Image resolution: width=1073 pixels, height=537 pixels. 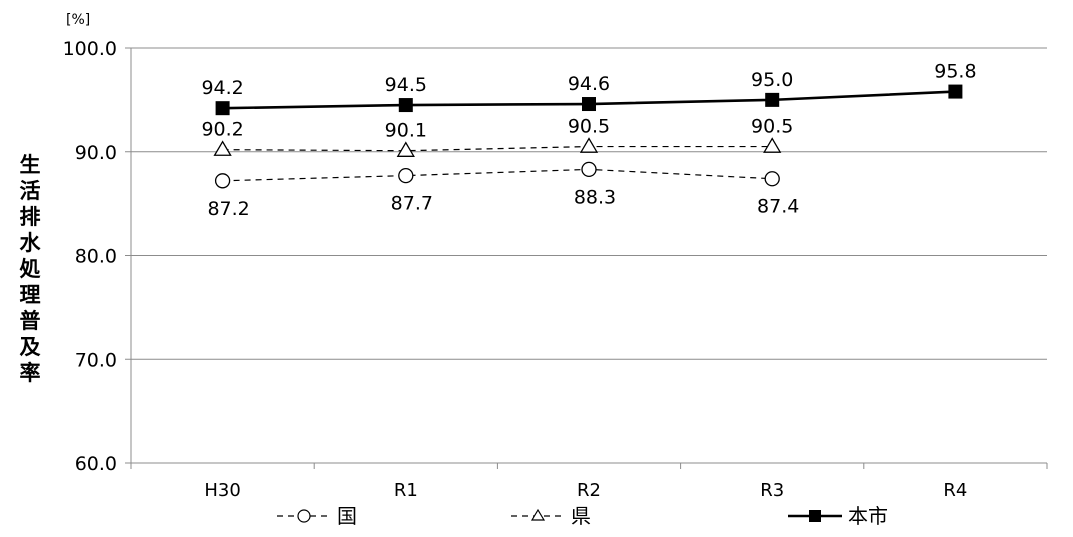 What do you see at coordinates (96, 360) in the screenshot?
I see `y-tick-label: 70.0` at bounding box center [96, 360].